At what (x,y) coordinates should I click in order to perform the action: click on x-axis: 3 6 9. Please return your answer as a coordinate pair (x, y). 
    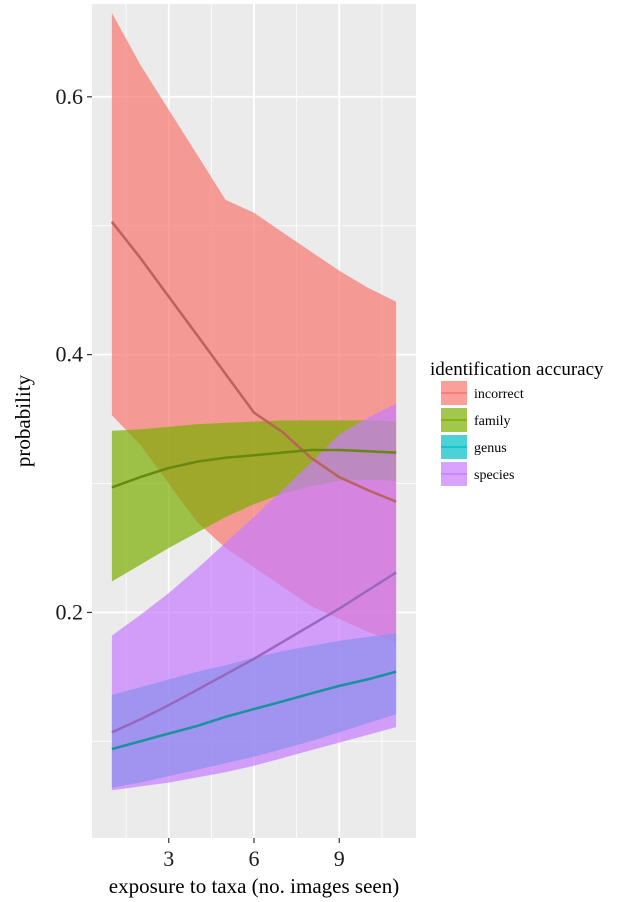
    Looking at the image, I should click on (254, 854).